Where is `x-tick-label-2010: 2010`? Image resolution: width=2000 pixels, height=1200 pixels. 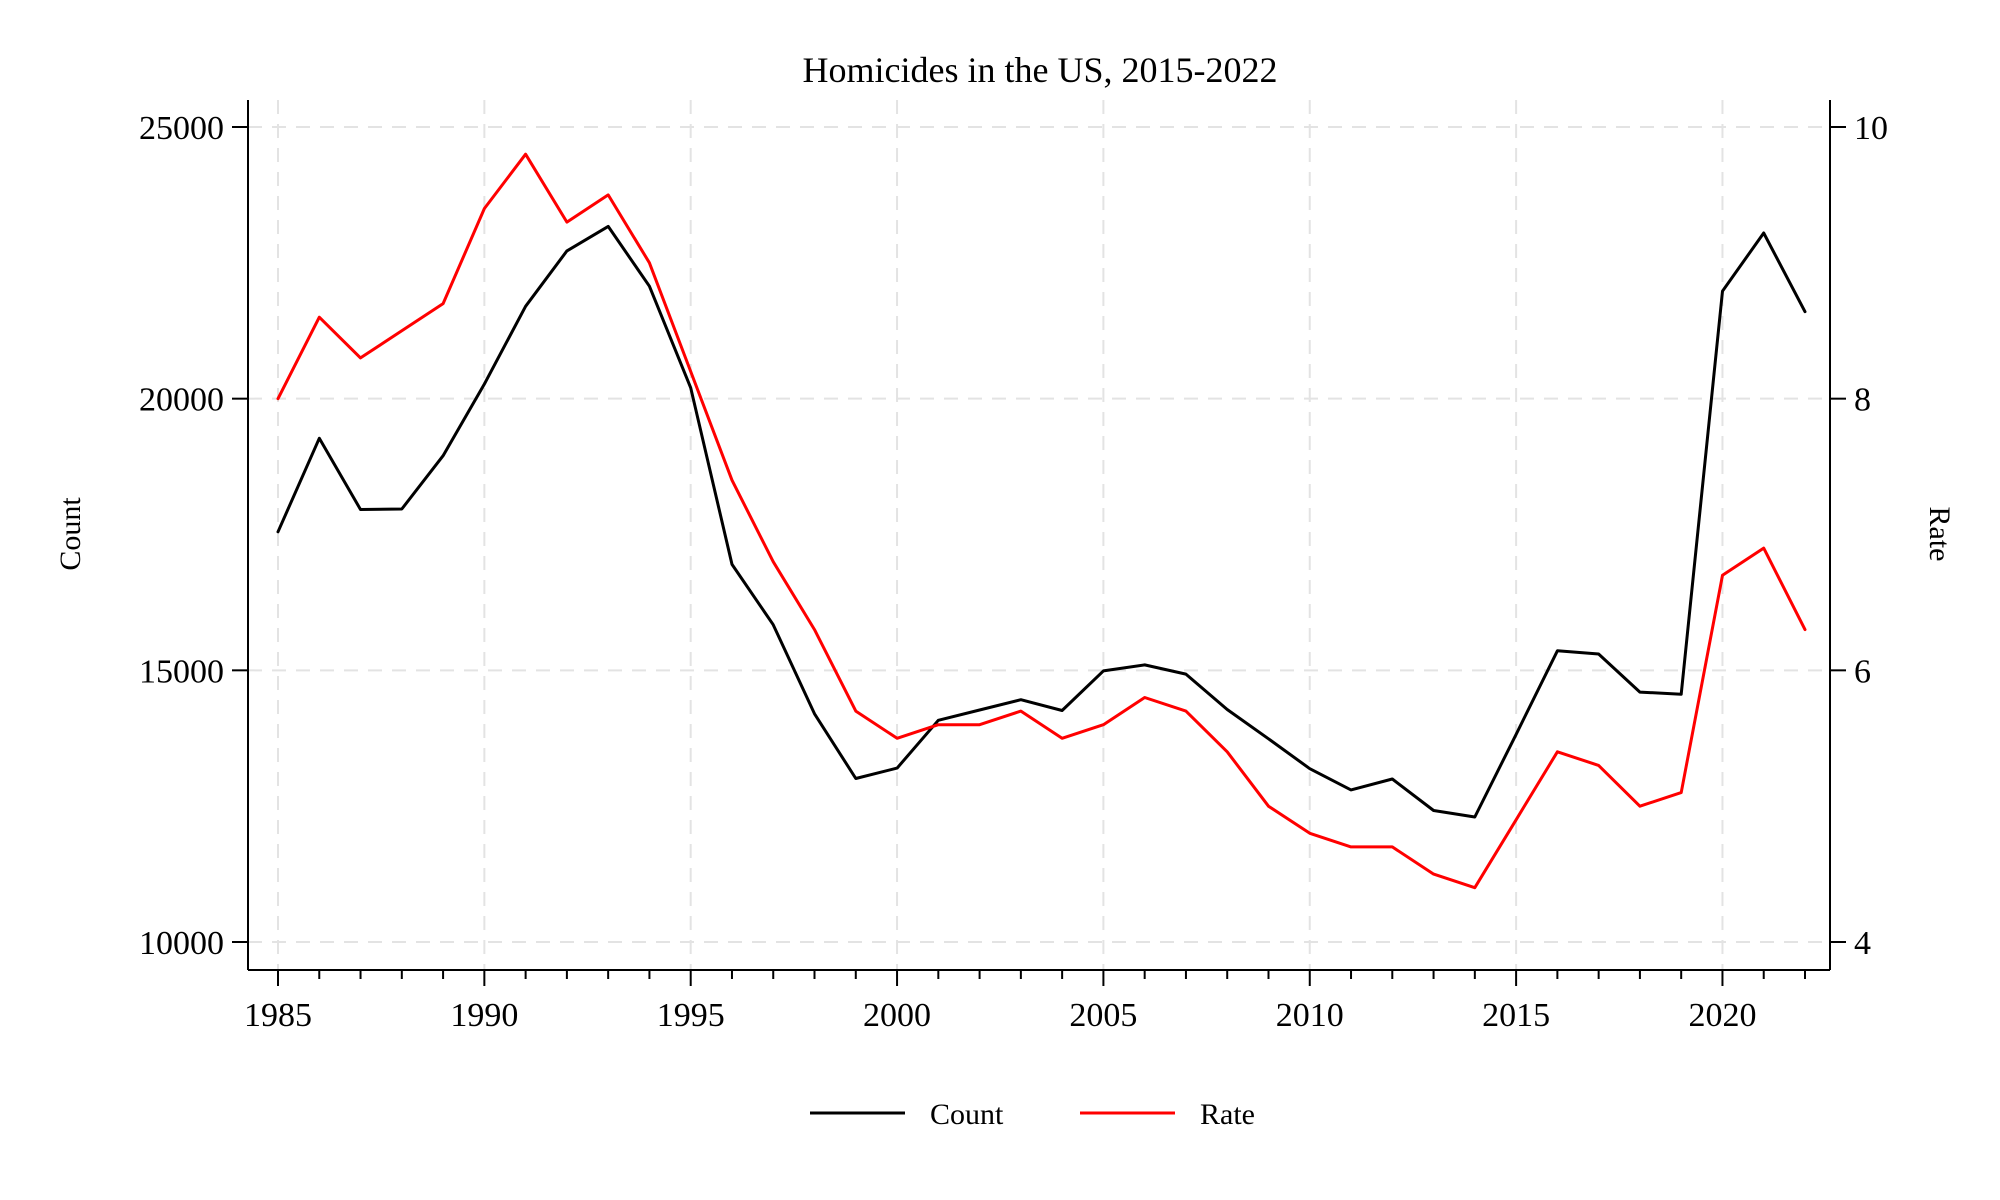 x-tick-label-2010: 2010 is located at coordinates (1310, 1015).